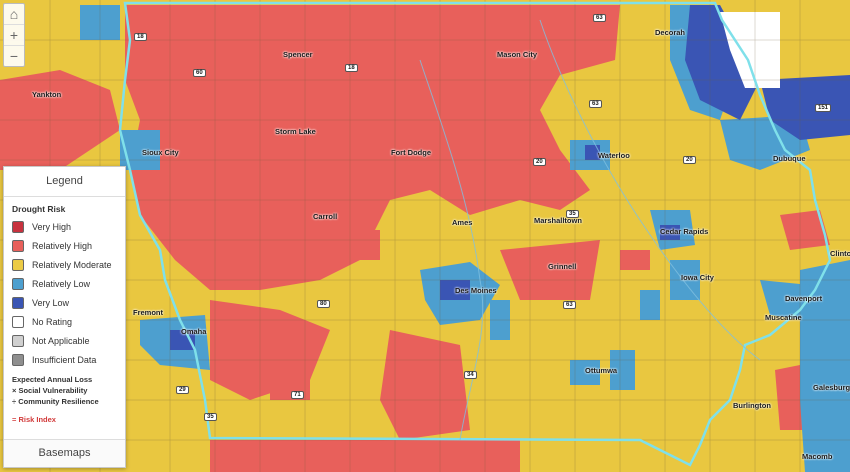 The image size is (850, 472). Describe the element at coordinates (61, 341) in the screenshot. I see `legend-label: Not Applicable` at that location.